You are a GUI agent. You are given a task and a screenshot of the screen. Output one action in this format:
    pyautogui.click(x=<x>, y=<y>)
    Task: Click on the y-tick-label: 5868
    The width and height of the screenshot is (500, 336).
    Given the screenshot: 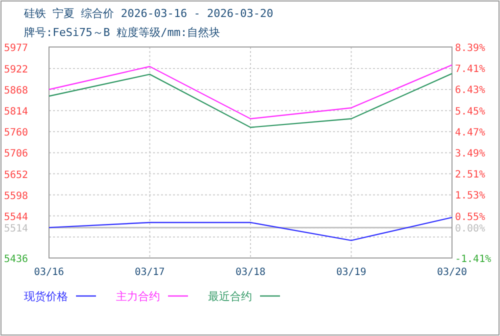 What is the action you would take?
    pyautogui.click(x=16, y=91)
    